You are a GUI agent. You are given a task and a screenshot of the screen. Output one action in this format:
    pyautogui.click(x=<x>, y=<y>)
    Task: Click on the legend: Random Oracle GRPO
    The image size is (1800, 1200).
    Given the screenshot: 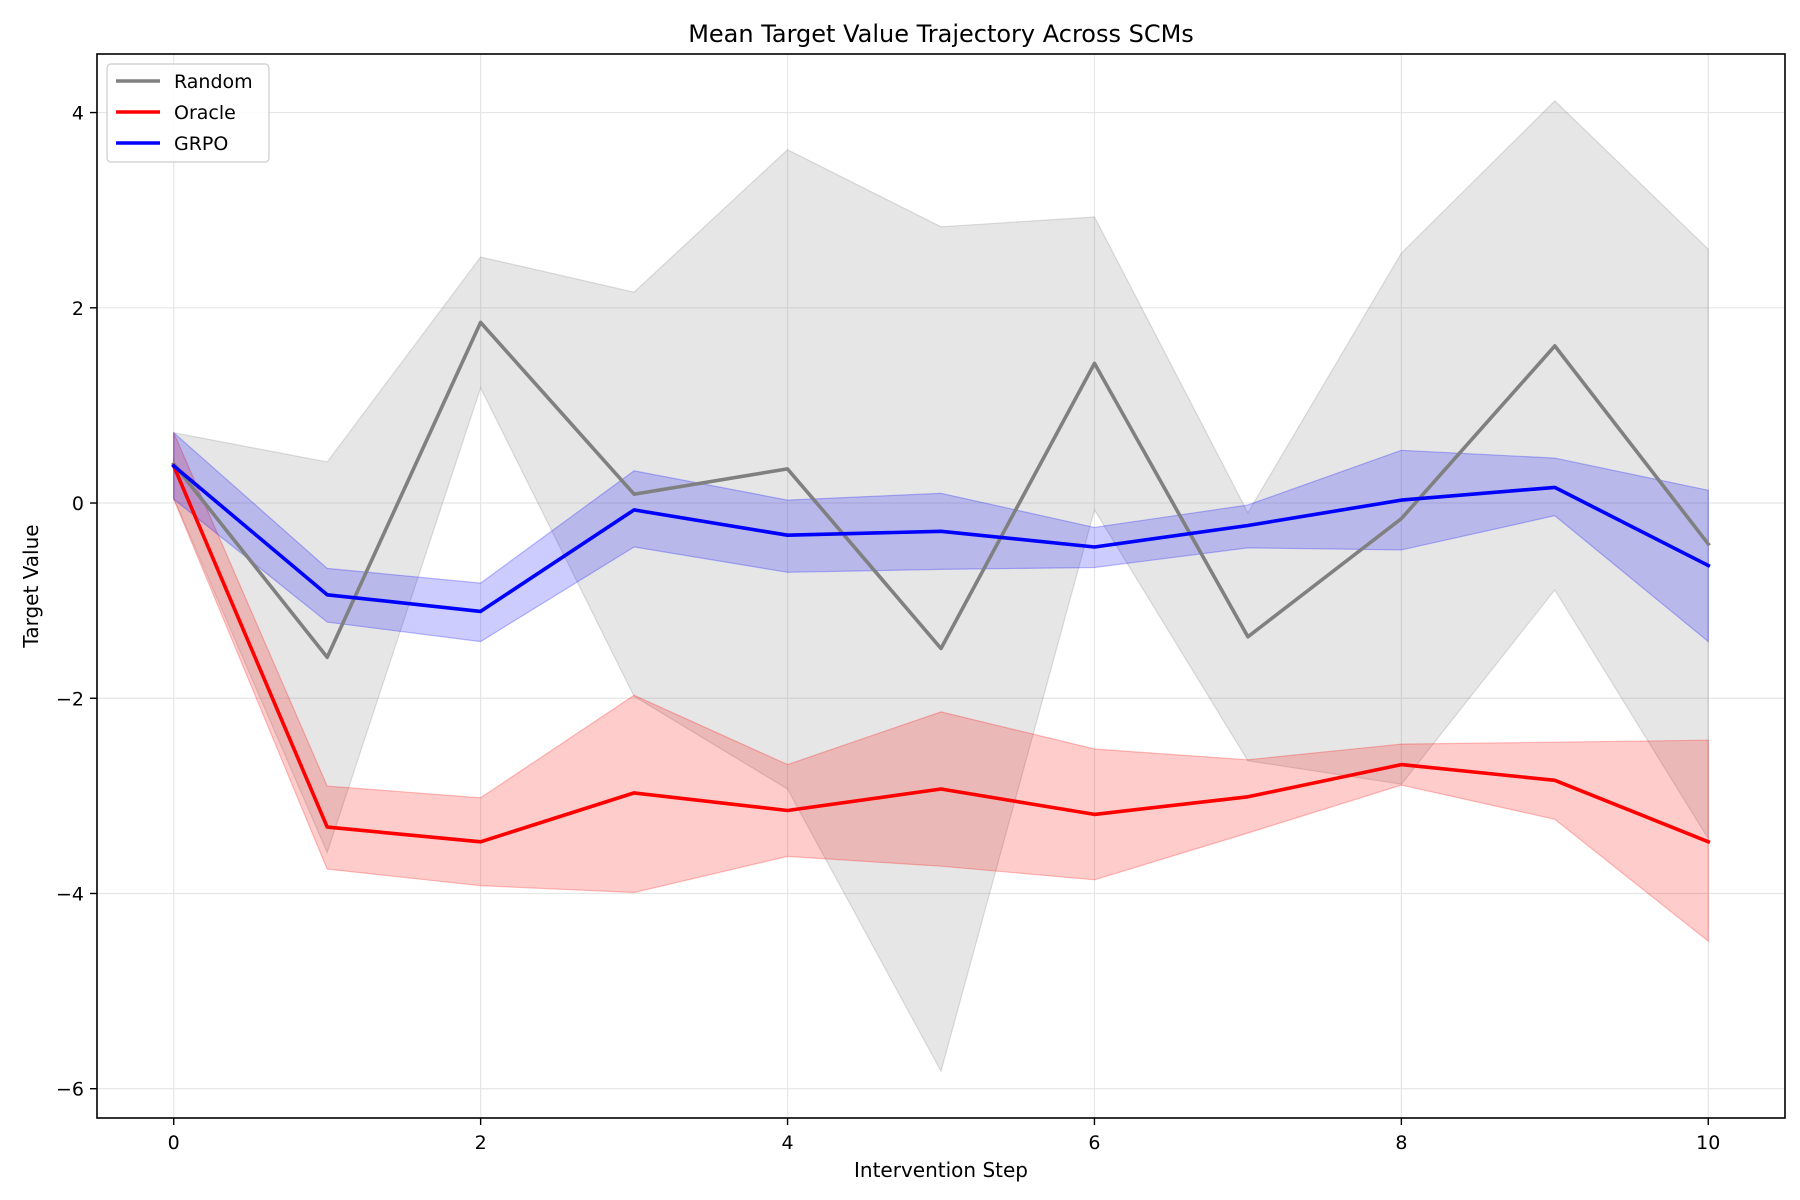 What is the action you would take?
    pyautogui.click(x=188, y=113)
    